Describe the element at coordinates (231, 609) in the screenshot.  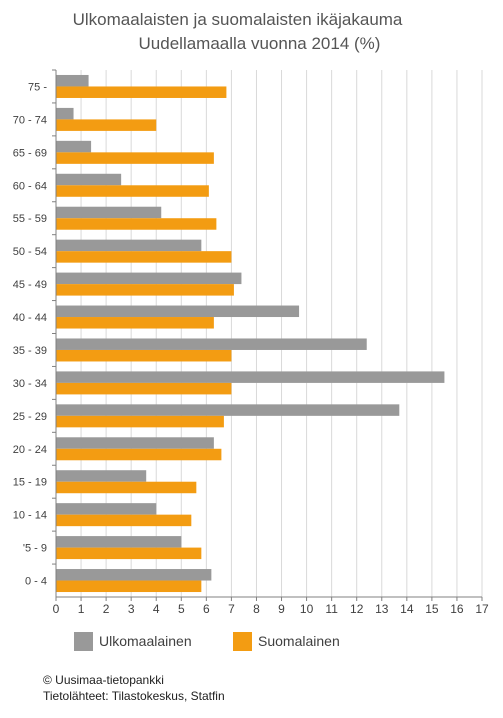
I see `x-tick-label: 7` at that location.